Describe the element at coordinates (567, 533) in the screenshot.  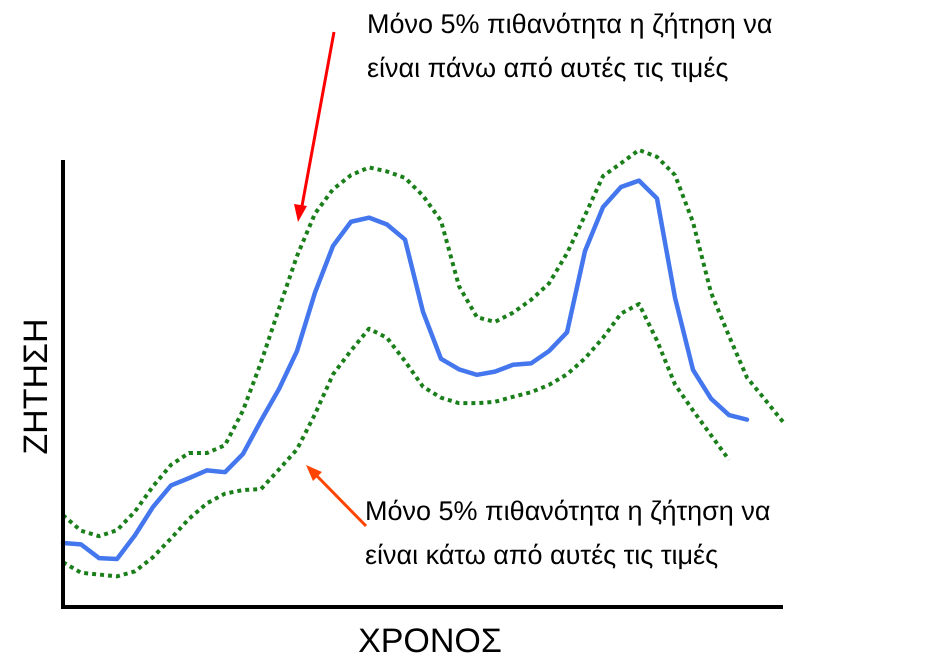
I see `annotation: Μόνο 5% πιθανότητα η ζήτηση να είναι κάτω από αυτές τις τιμές` at that location.